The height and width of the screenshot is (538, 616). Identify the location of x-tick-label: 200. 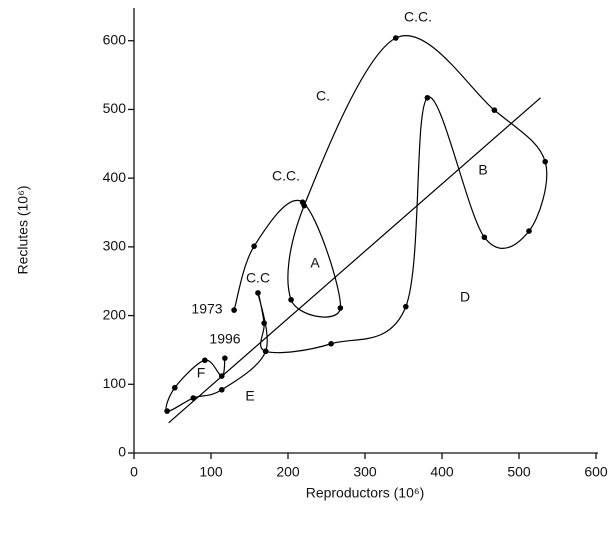
(288, 472).